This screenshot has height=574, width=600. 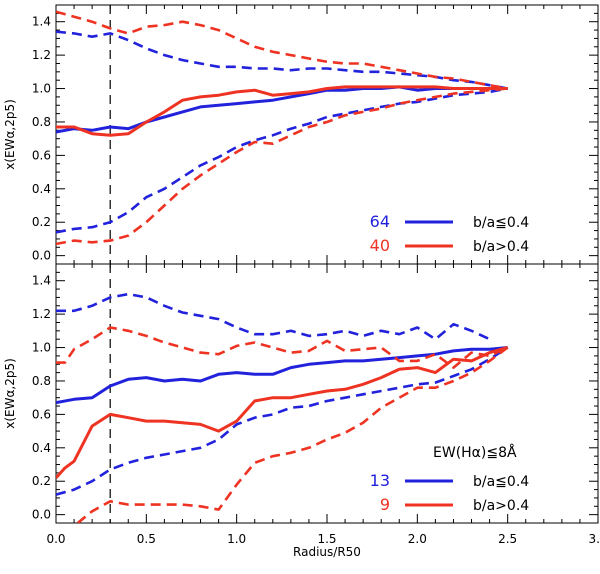 What do you see at coordinates (380, 245) in the screenshot?
I see `legend-count: 40` at bounding box center [380, 245].